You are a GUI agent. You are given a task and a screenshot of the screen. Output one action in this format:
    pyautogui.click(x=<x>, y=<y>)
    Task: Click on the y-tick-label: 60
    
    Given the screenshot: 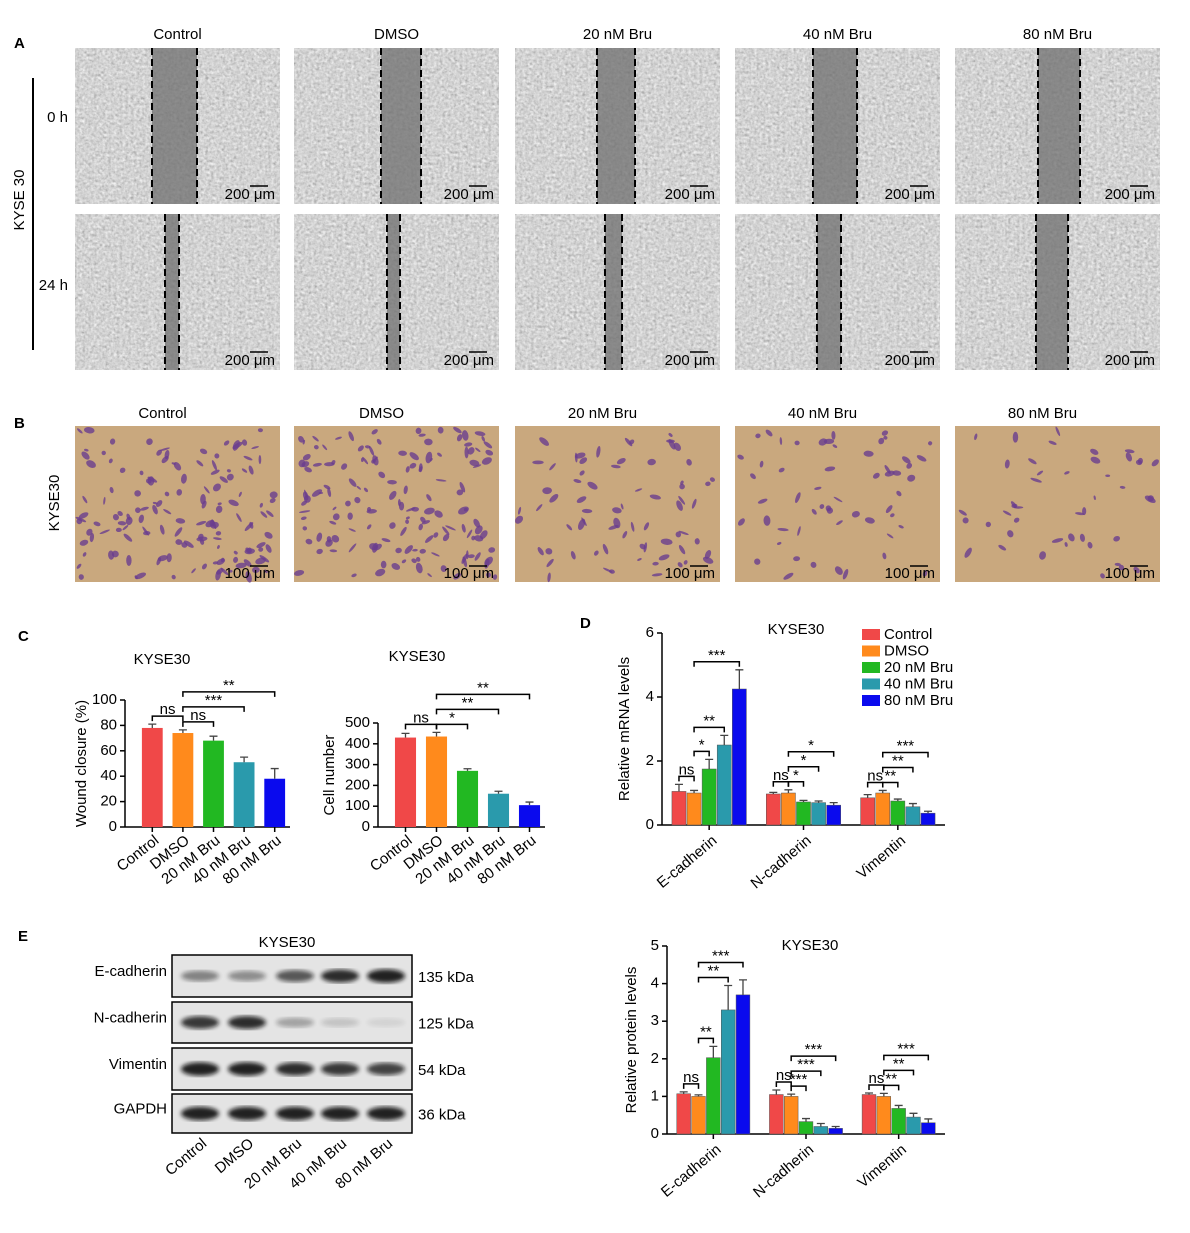 What is the action you would take?
    pyautogui.click(x=108, y=750)
    